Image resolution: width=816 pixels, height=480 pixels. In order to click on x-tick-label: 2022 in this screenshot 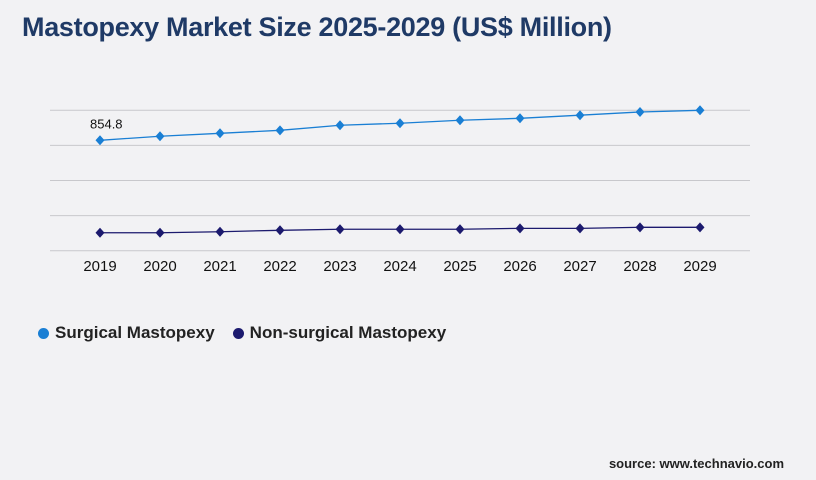, I will do `click(279, 266)`.